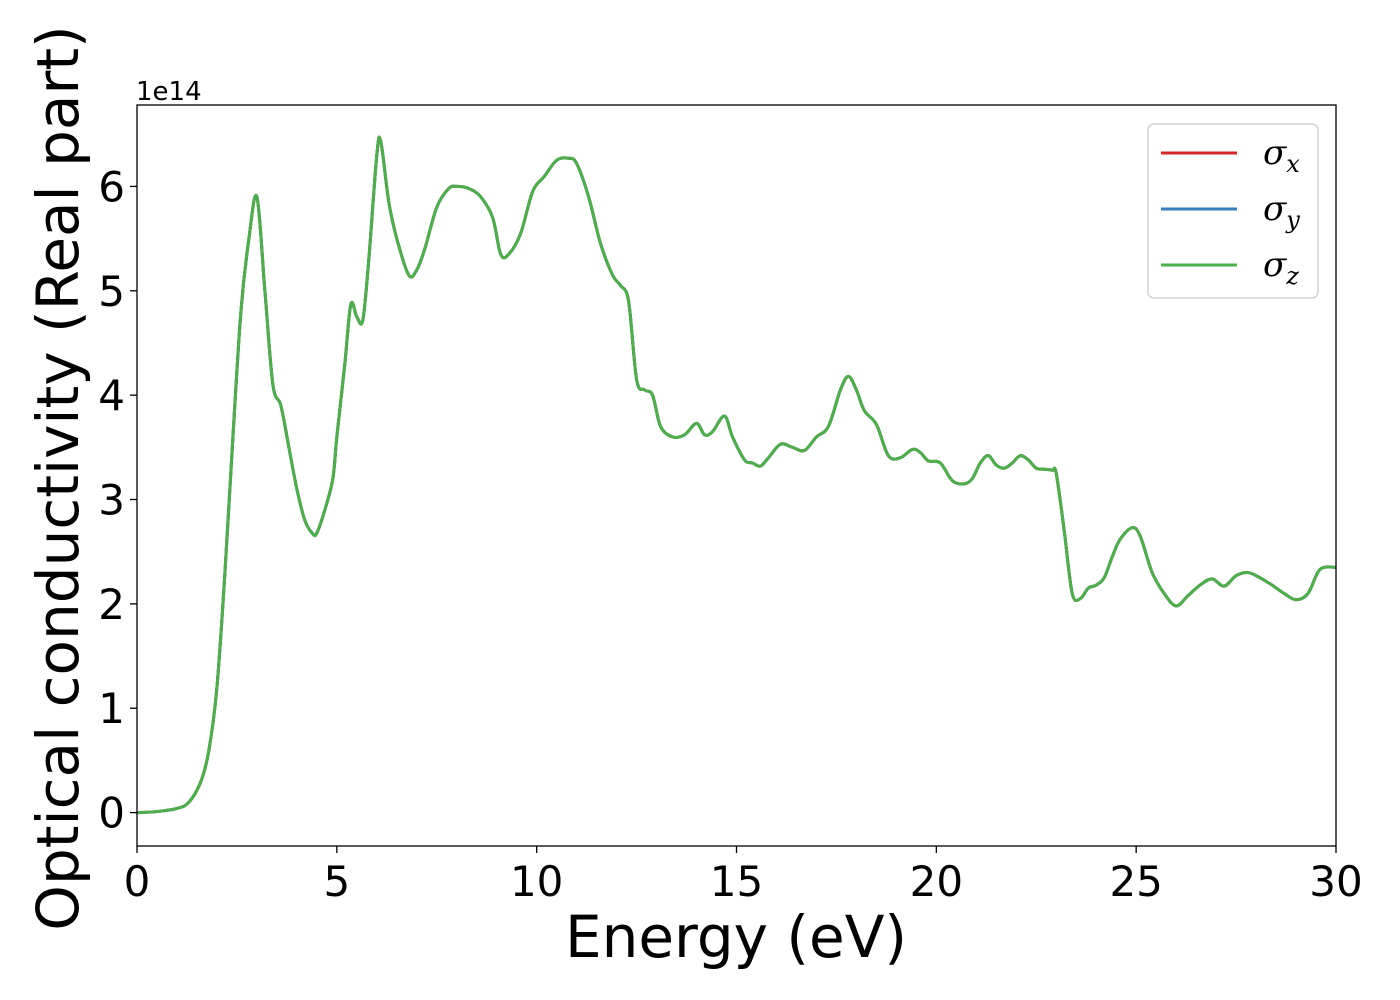 The image size is (1400, 1000). I want to click on legend-label-y: σy, so click(1281, 211).